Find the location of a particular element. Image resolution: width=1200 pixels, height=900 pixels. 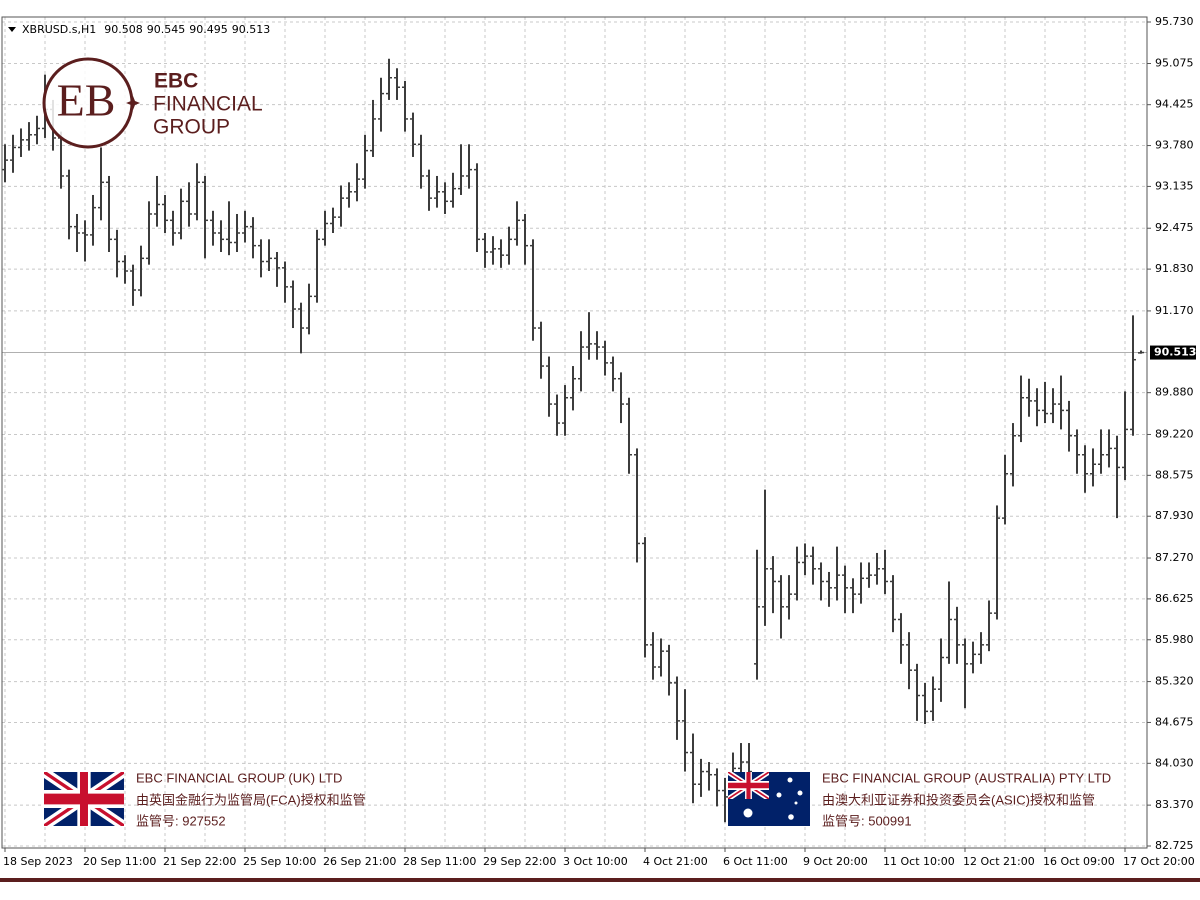

y-tick-label: 86.625 is located at coordinates (1174, 598).